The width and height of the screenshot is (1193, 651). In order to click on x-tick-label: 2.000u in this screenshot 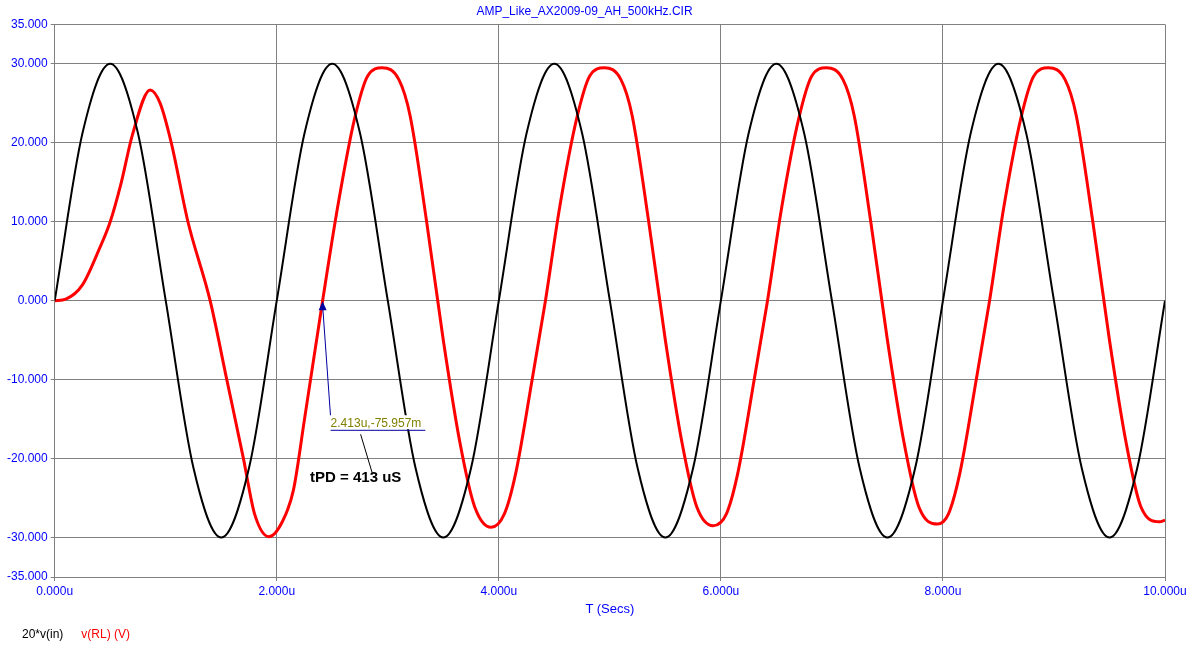, I will do `click(277, 590)`.